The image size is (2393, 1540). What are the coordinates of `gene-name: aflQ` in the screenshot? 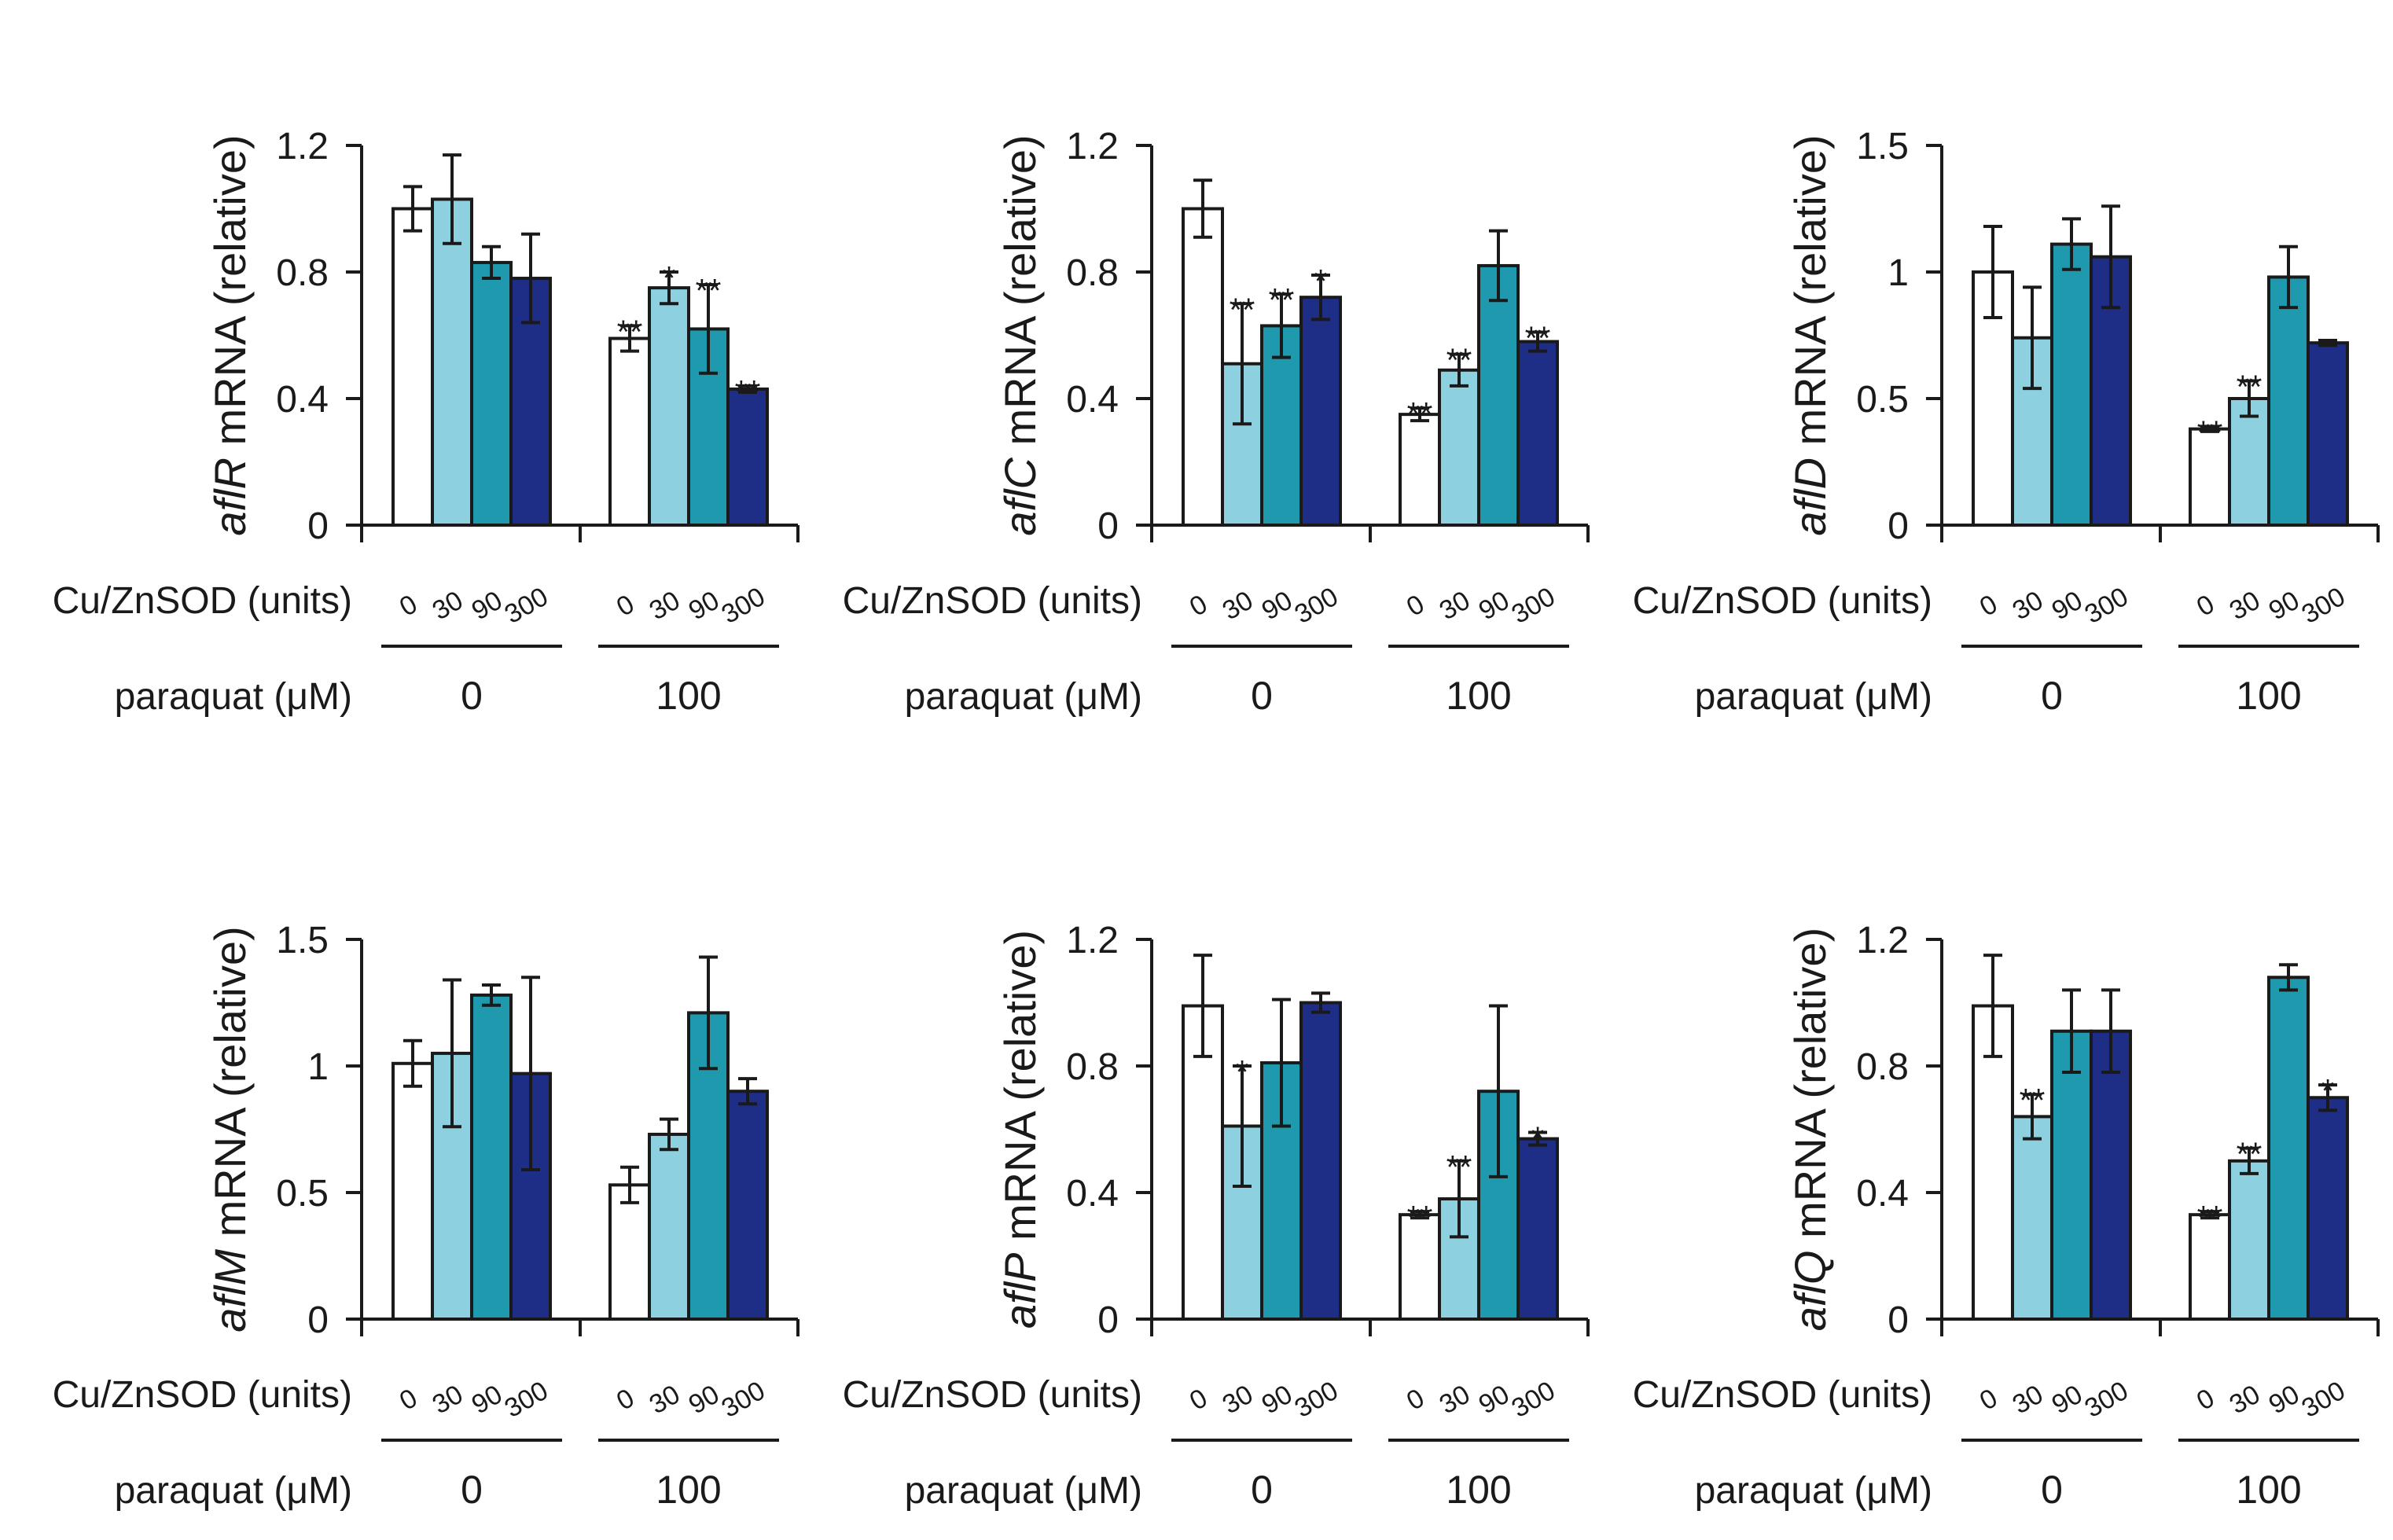 It's located at (1810, 1291).